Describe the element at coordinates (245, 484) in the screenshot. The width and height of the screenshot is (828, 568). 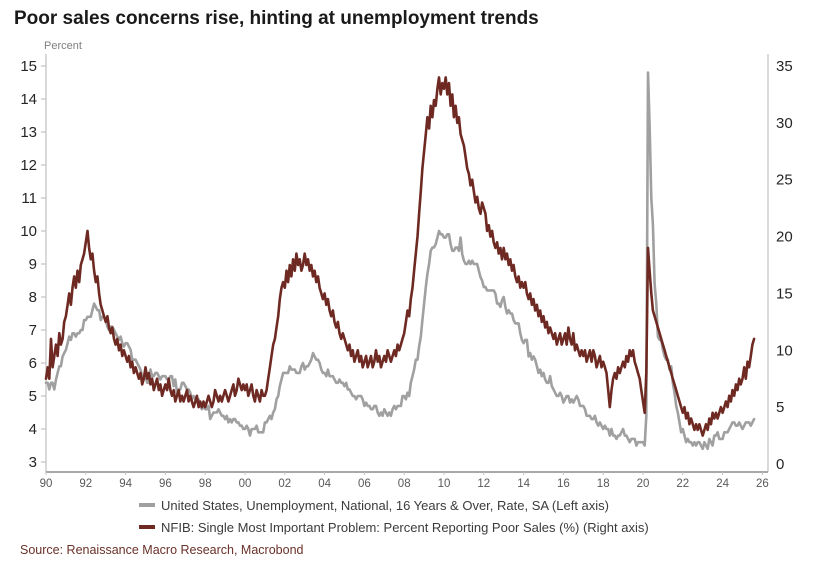
I see `x-axis-tick-label: 00` at that location.